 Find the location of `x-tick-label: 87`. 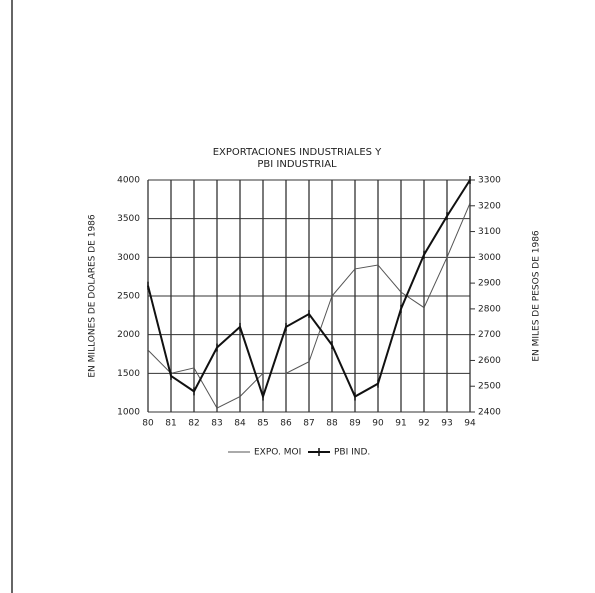

x-tick-label: 87 is located at coordinates (308, 424).